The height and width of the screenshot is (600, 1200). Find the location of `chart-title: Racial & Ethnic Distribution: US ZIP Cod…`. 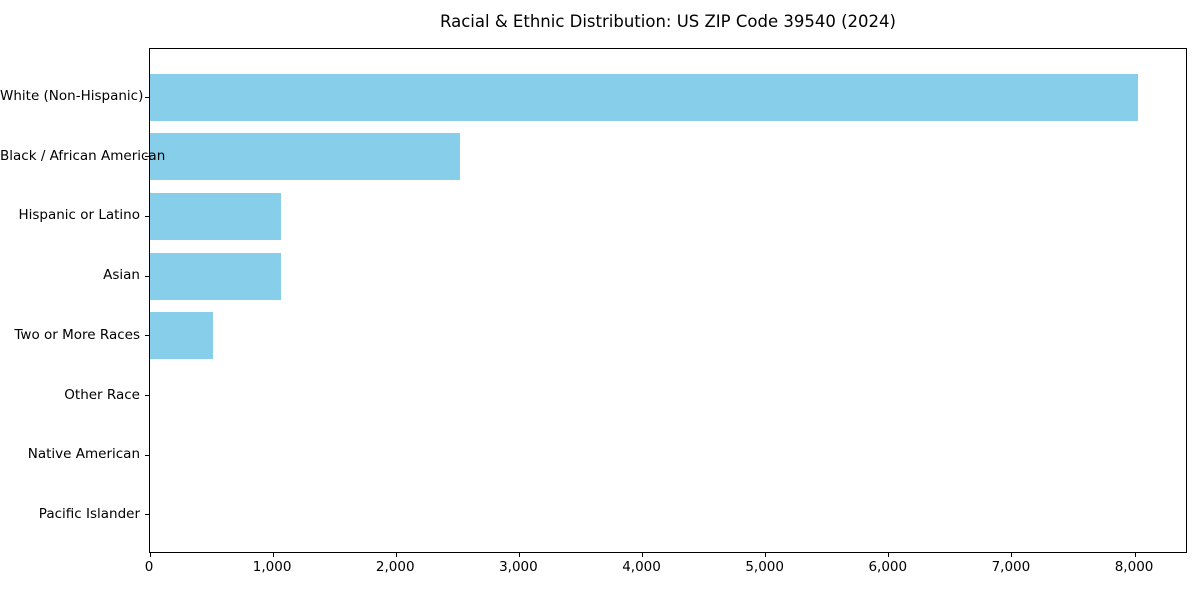

chart-title: Racial & Ethnic Distribution: US ZIP Cod… is located at coordinates (668, 21).